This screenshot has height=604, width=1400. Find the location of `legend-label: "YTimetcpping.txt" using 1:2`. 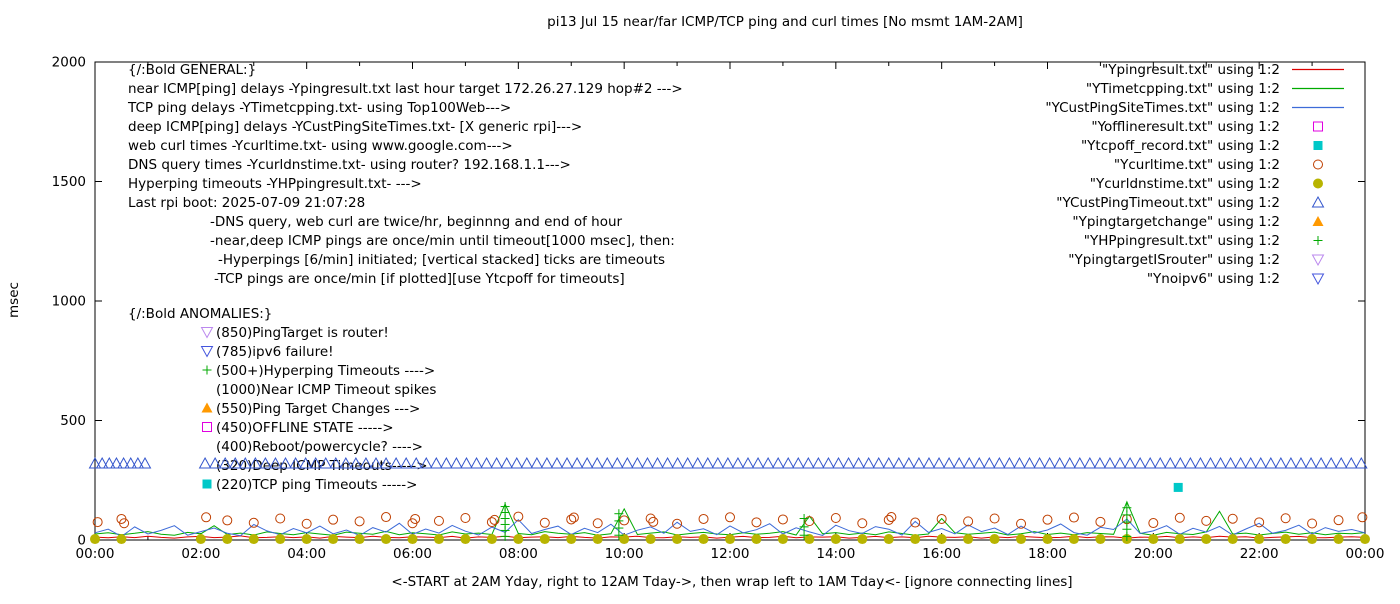

legend-label: "YTimetcpping.txt" using 1:2 is located at coordinates (1183, 89).